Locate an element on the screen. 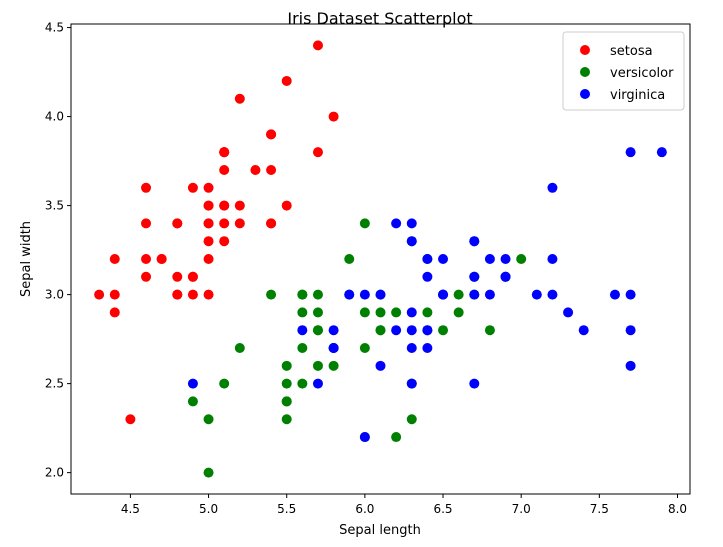 The image size is (723, 547). y-tick-label: 3.5 is located at coordinates (54, 206).